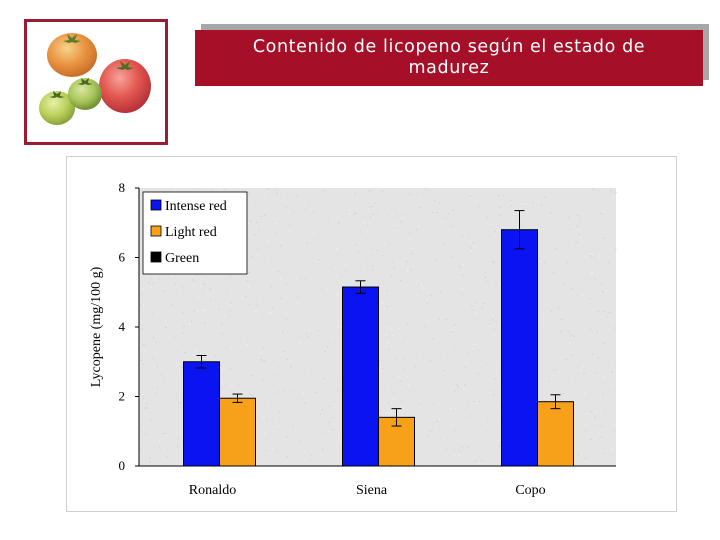 Image resolution: width=720 pixels, height=540 pixels. Describe the element at coordinates (212, 490) in the screenshot. I see `x-tick-label: Ronaldo` at that location.